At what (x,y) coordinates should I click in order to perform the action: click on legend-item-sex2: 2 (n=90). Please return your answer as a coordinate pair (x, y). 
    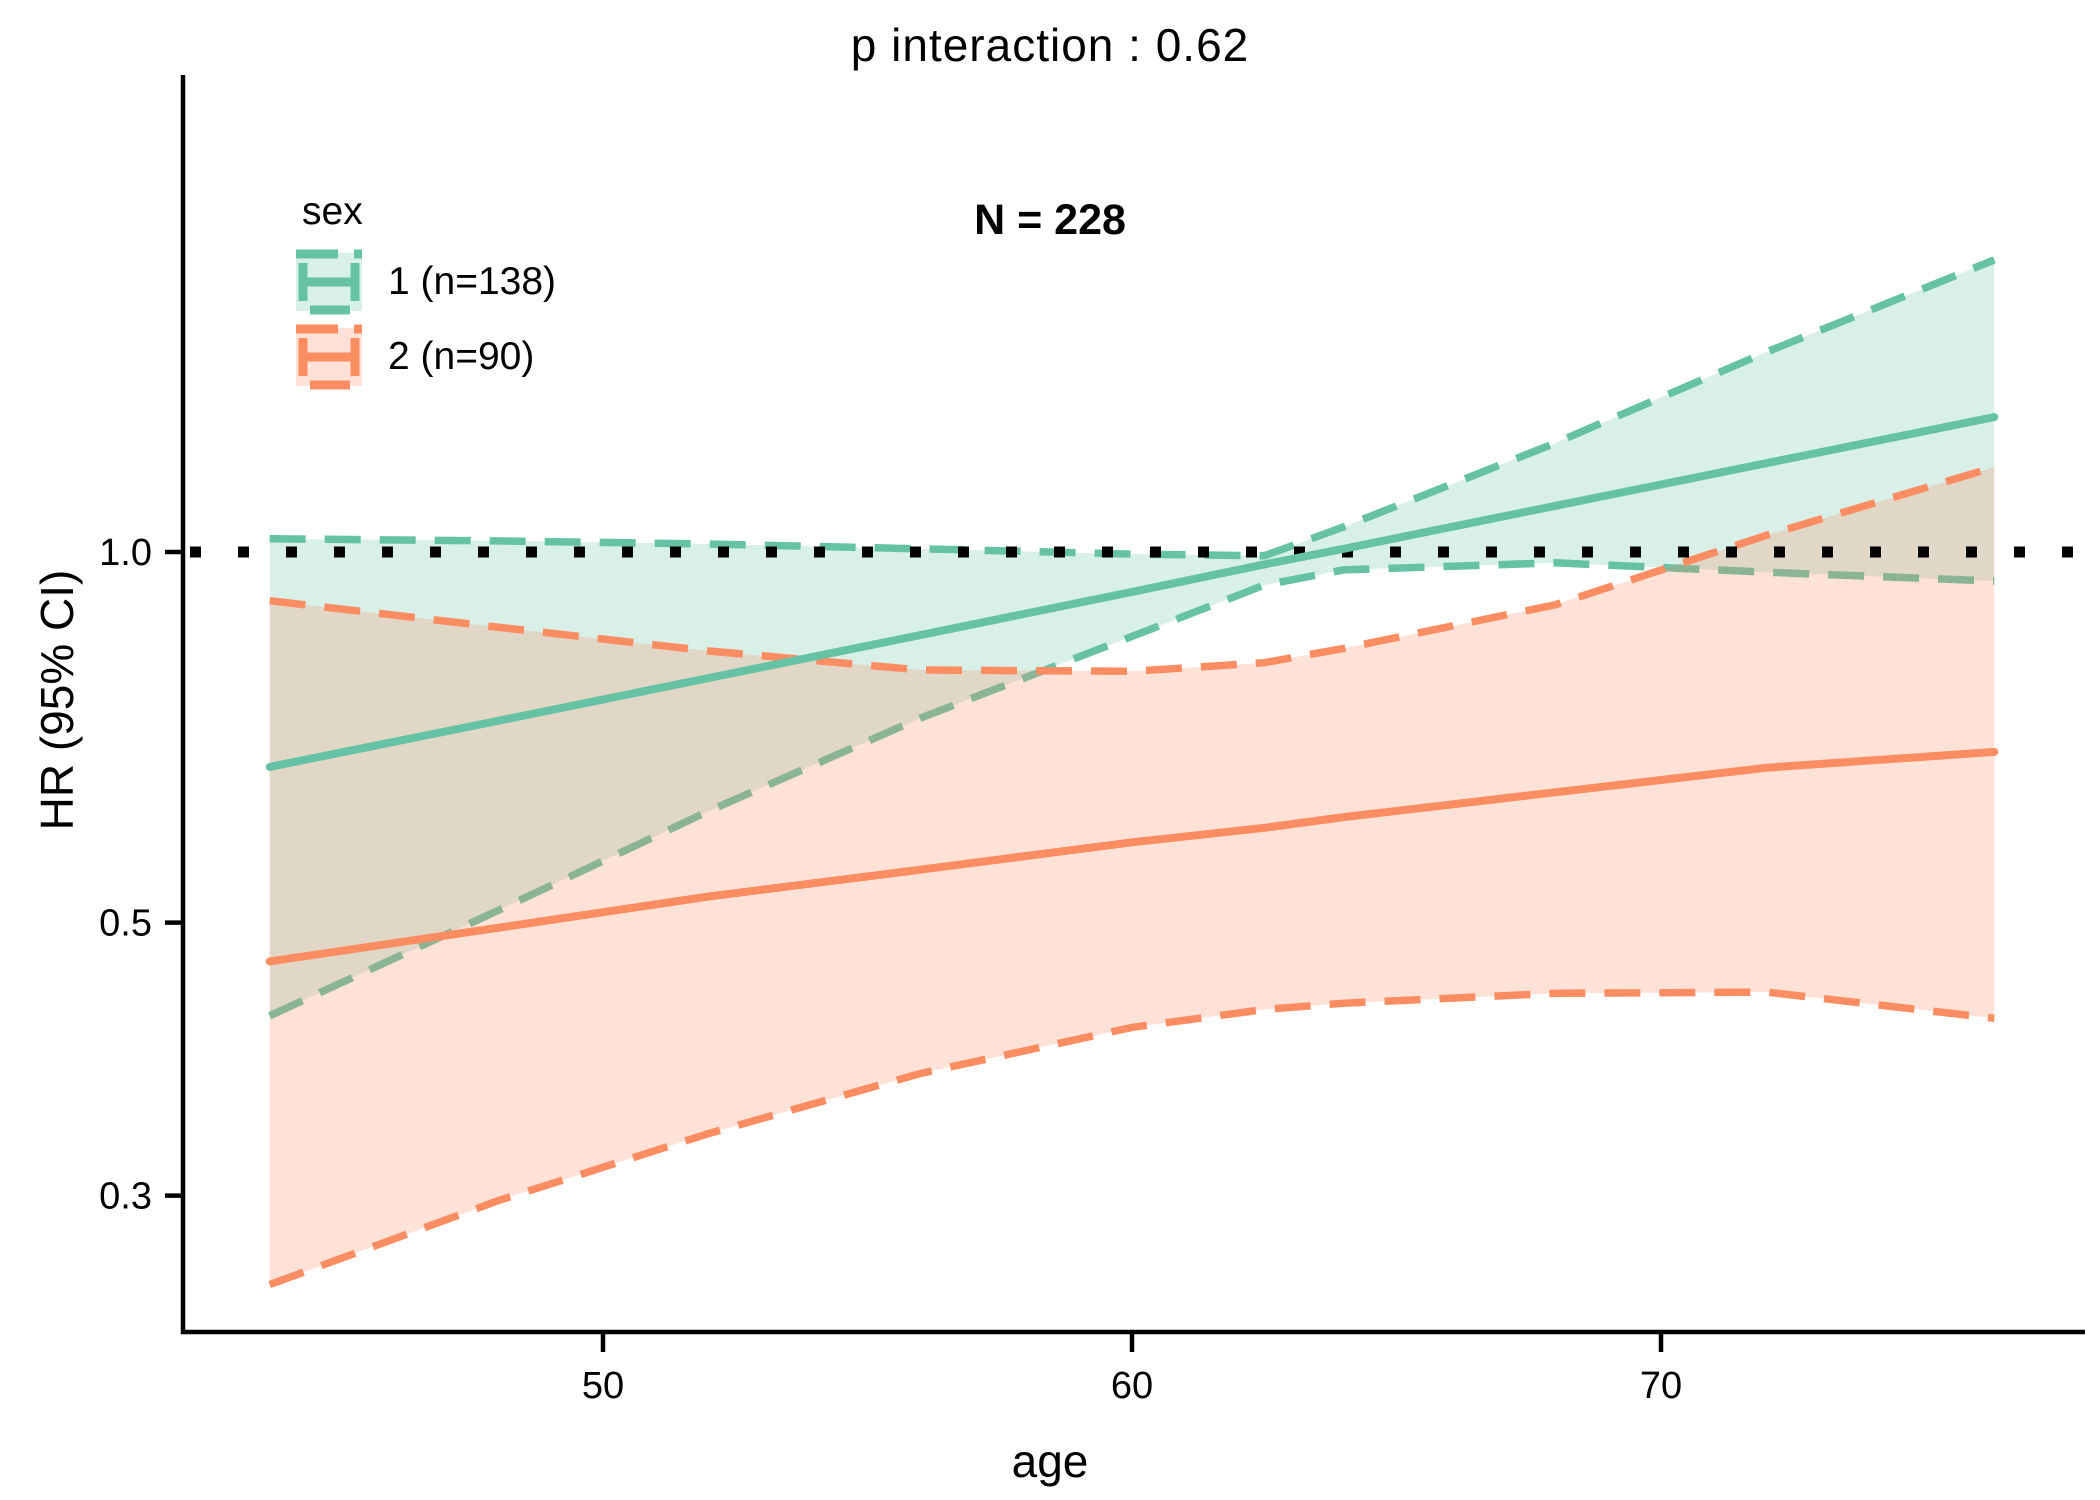
    Looking at the image, I should click on (426, 356).